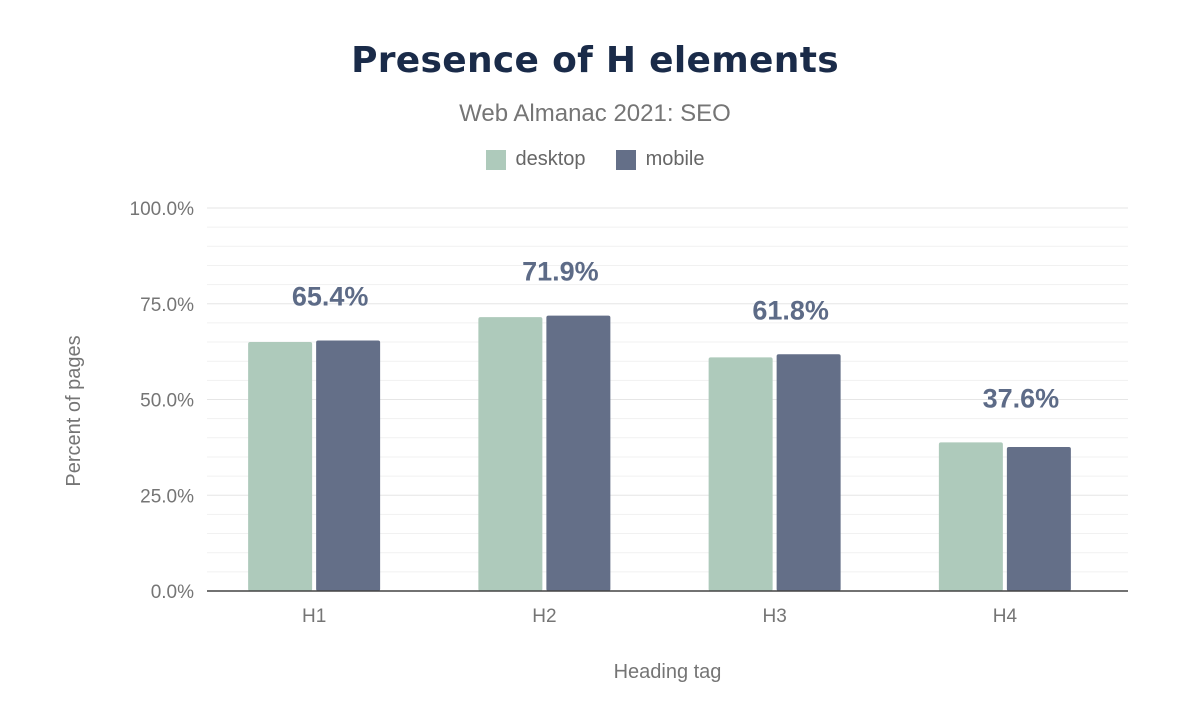 The image size is (1200, 709). Describe the element at coordinates (595, 159) in the screenshot. I see `legend: desktop mobile` at that location.